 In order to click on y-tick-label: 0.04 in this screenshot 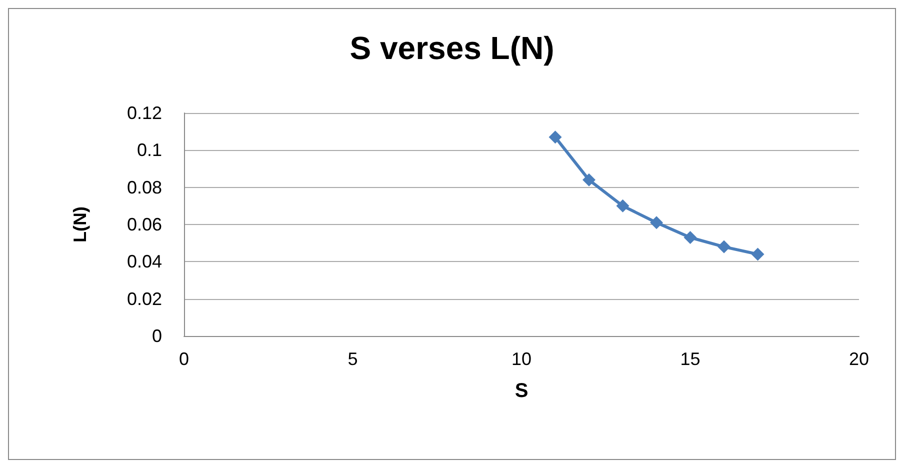, I will do `click(144, 262)`.